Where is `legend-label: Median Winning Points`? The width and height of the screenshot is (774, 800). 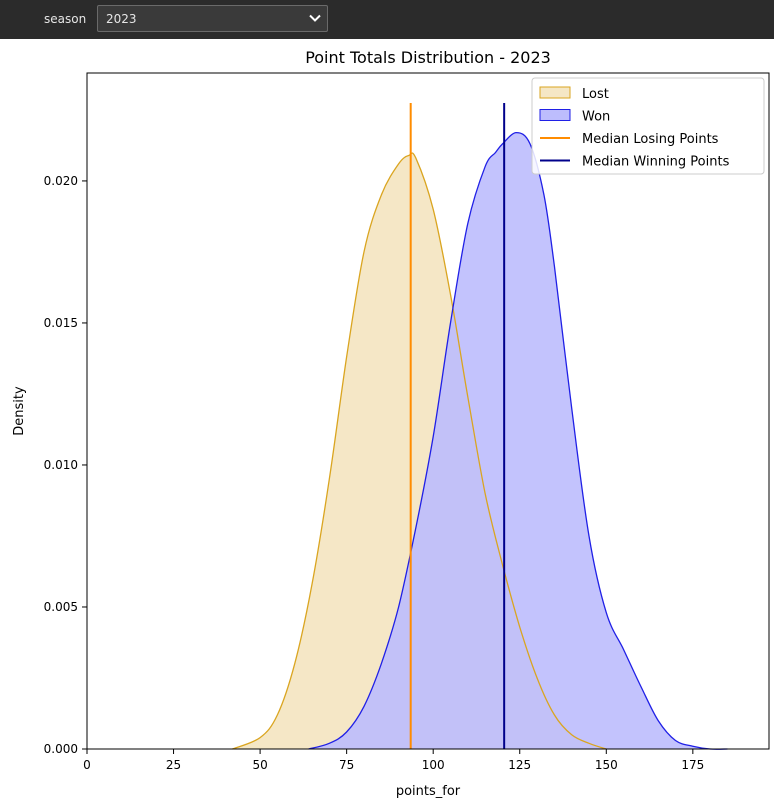 legend-label: Median Winning Points is located at coordinates (656, 162).